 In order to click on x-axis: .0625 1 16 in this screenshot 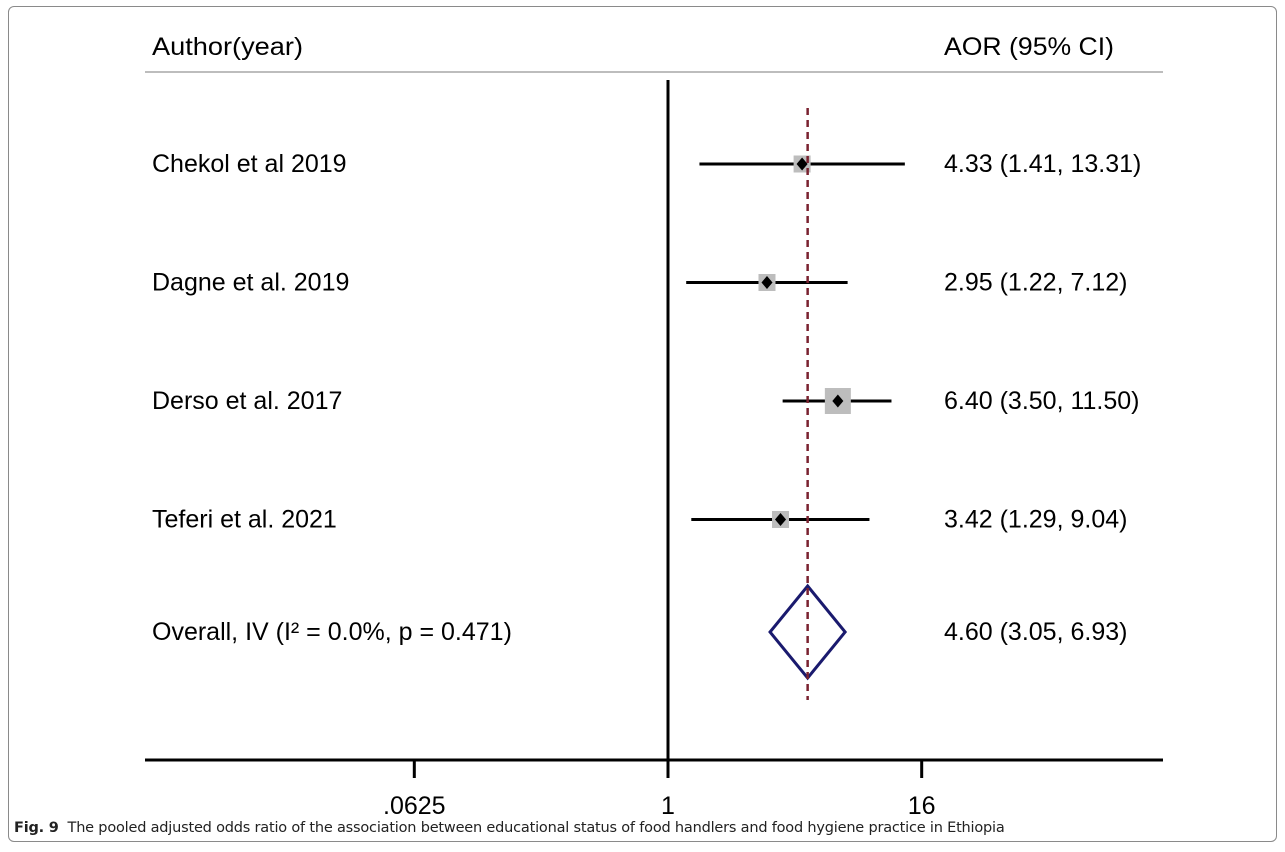, I will do `click(654, 789)`.